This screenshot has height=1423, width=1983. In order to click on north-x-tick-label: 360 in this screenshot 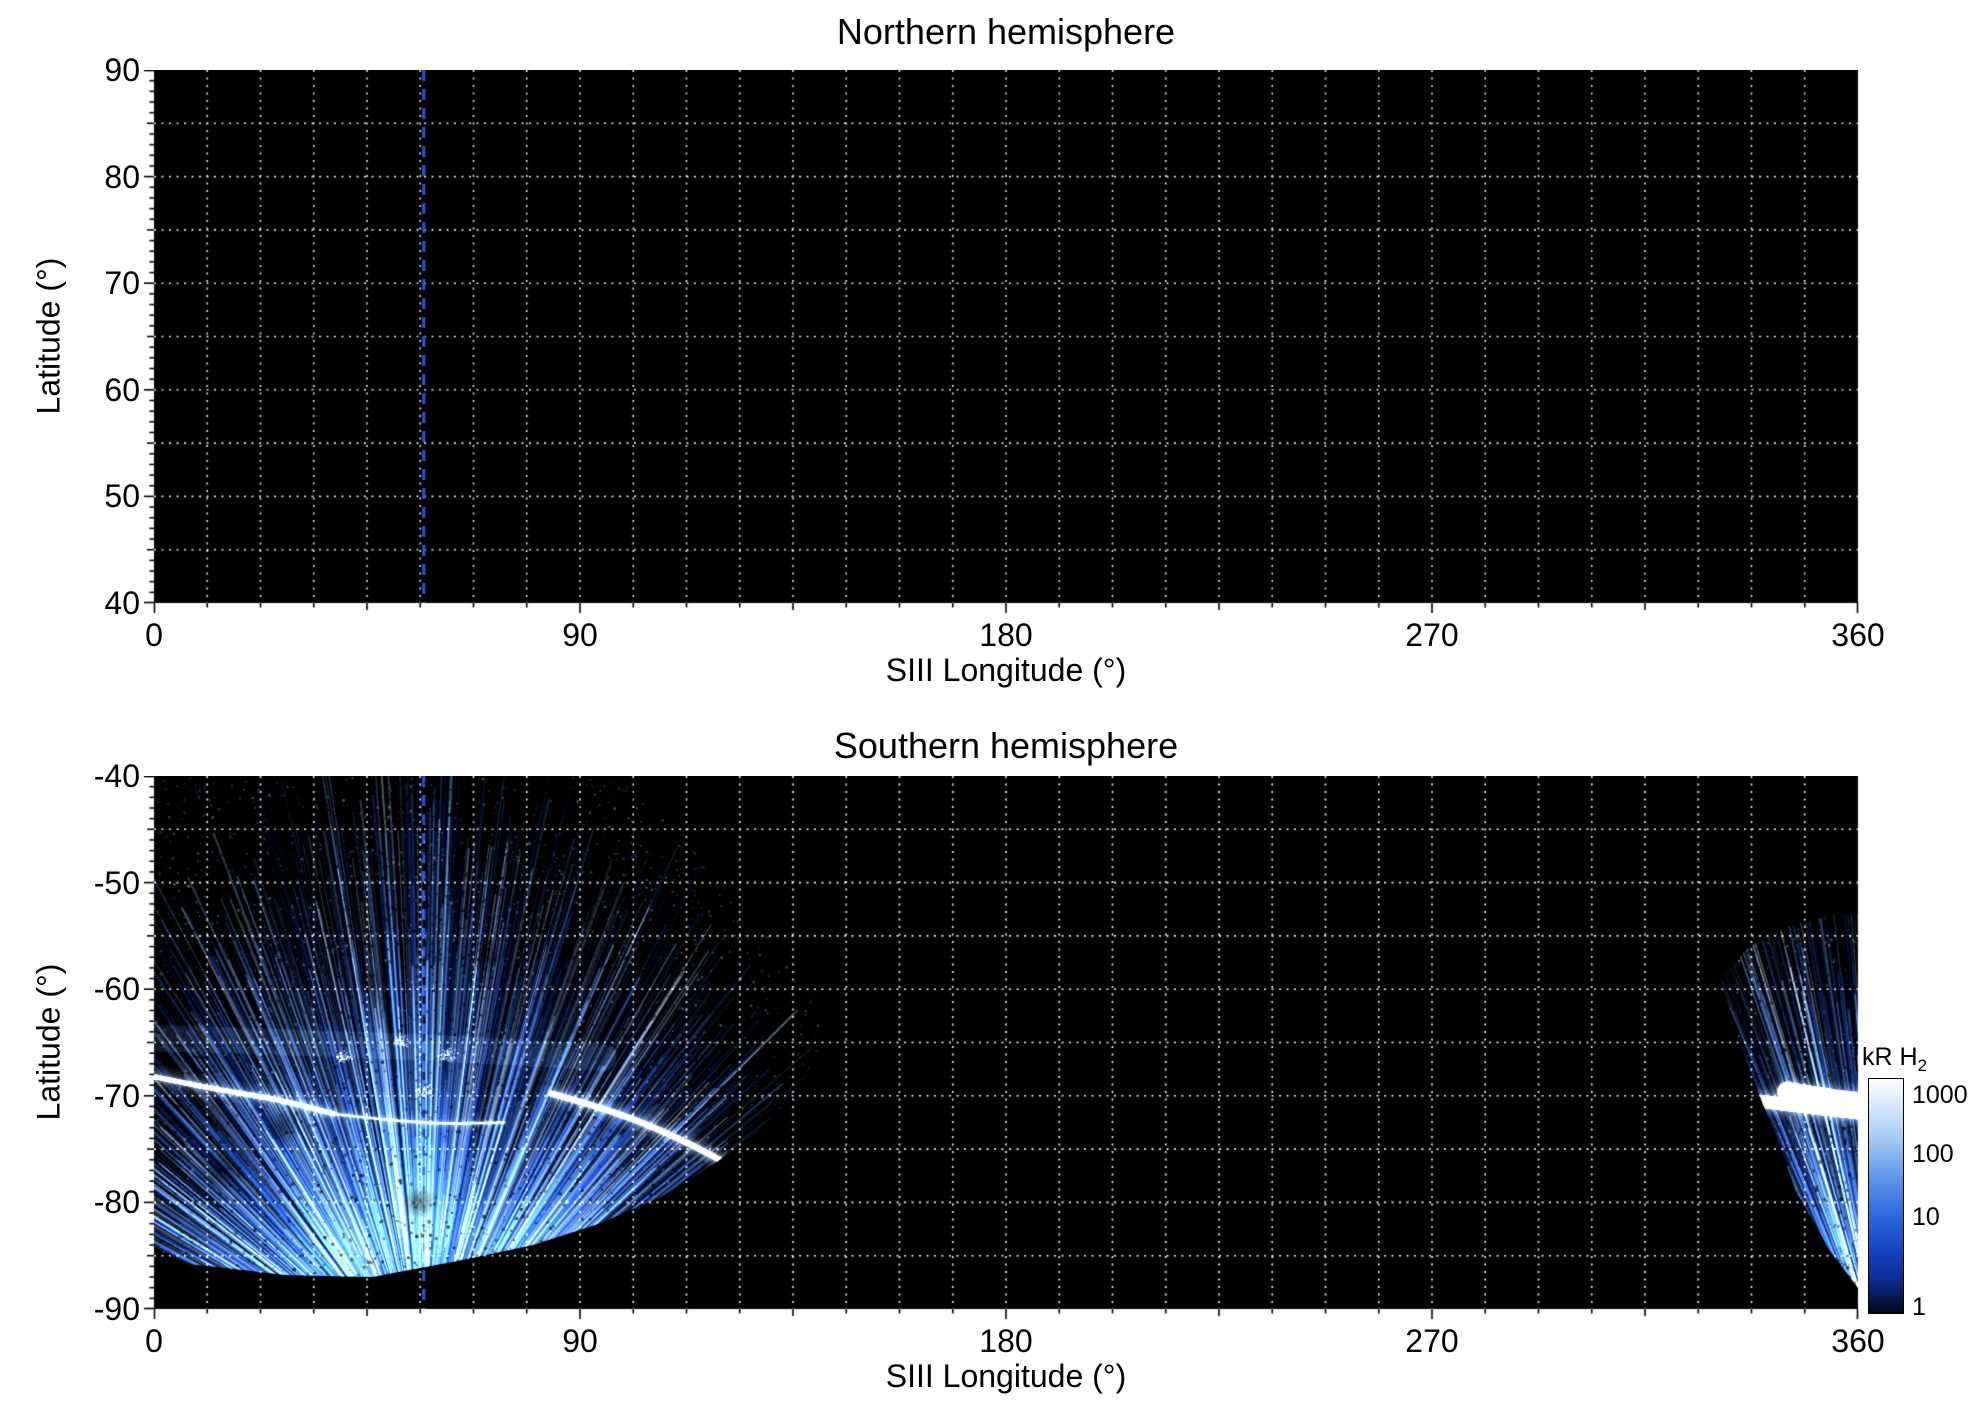, I will do `click(1858, 635)`.